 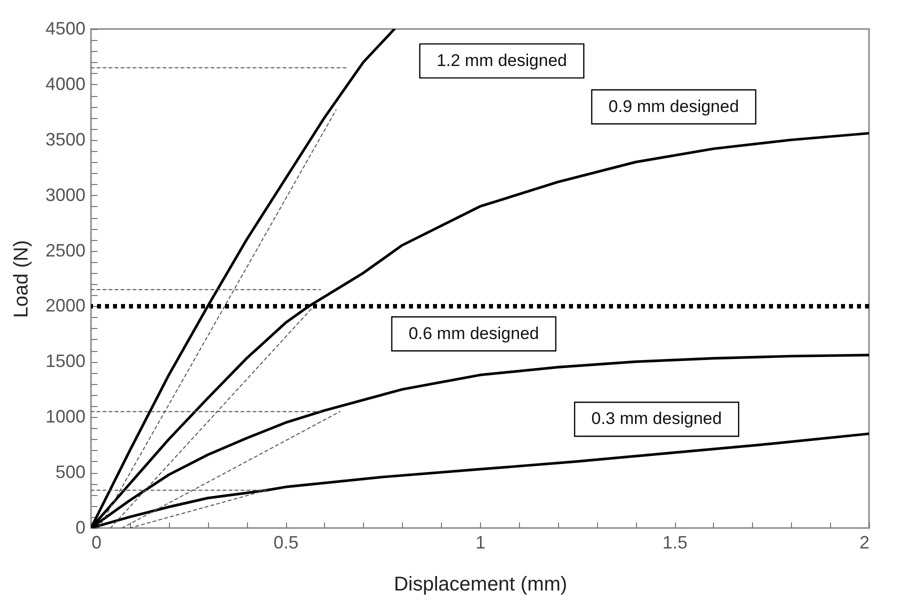 I want to click on y-tick-label: 0, so click(x=80, y=528).